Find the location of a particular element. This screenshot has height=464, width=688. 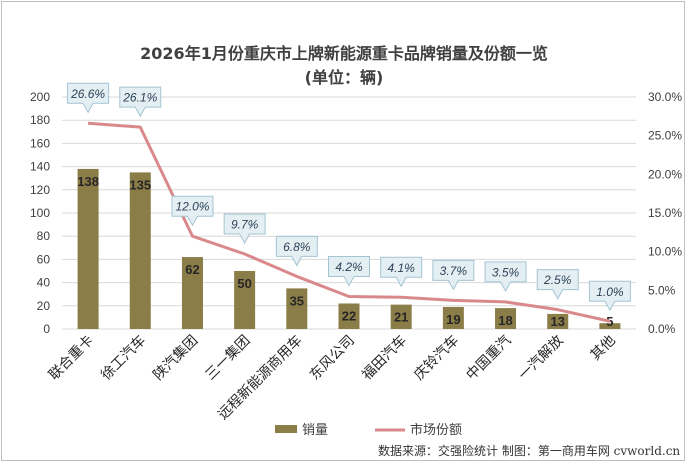

share-value-label: 4.1% is located at coordinates (402, 268).